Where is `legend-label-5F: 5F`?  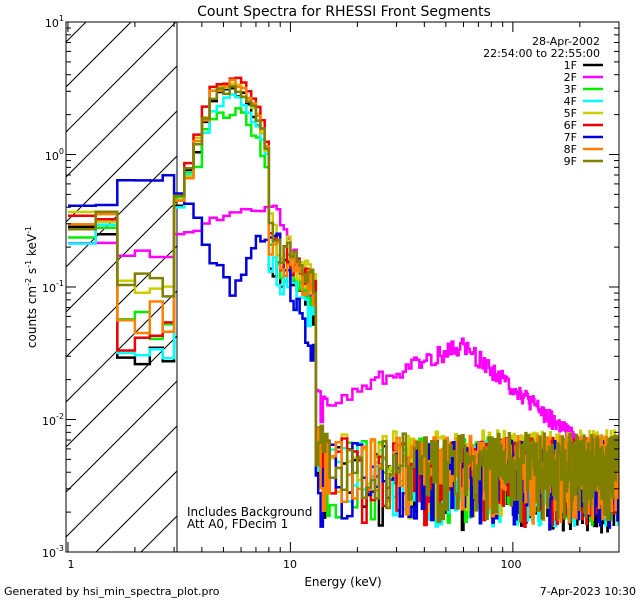 legend-label-5F: 5F is located at coordinates (570, 113).